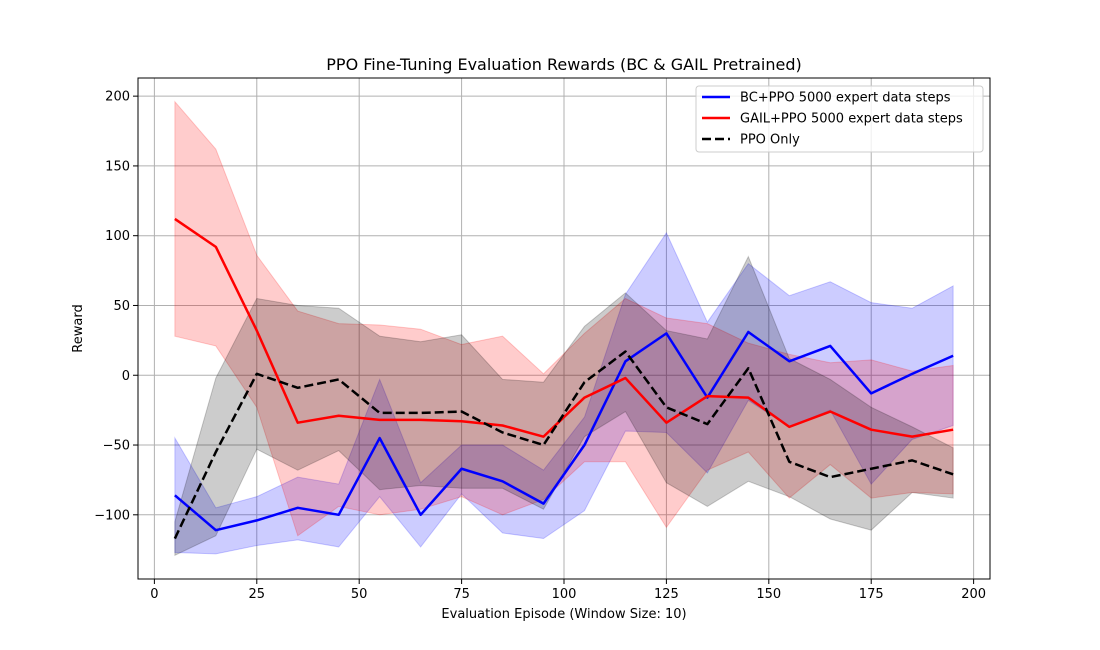  I want to click on y-tick-label: 100, so click(117, 236).